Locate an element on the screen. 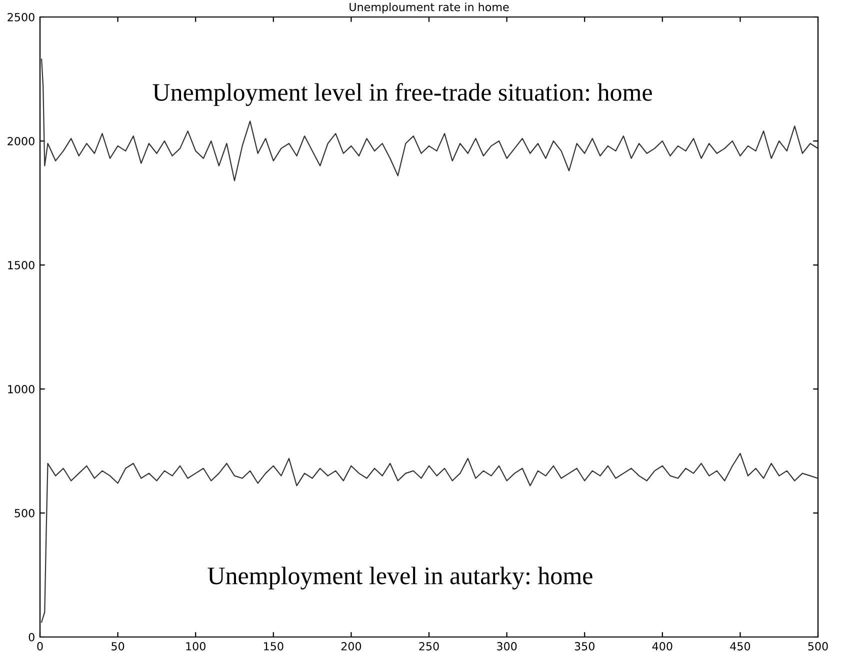  y-tick-label: 1500 is located at coordinates (21, 265).